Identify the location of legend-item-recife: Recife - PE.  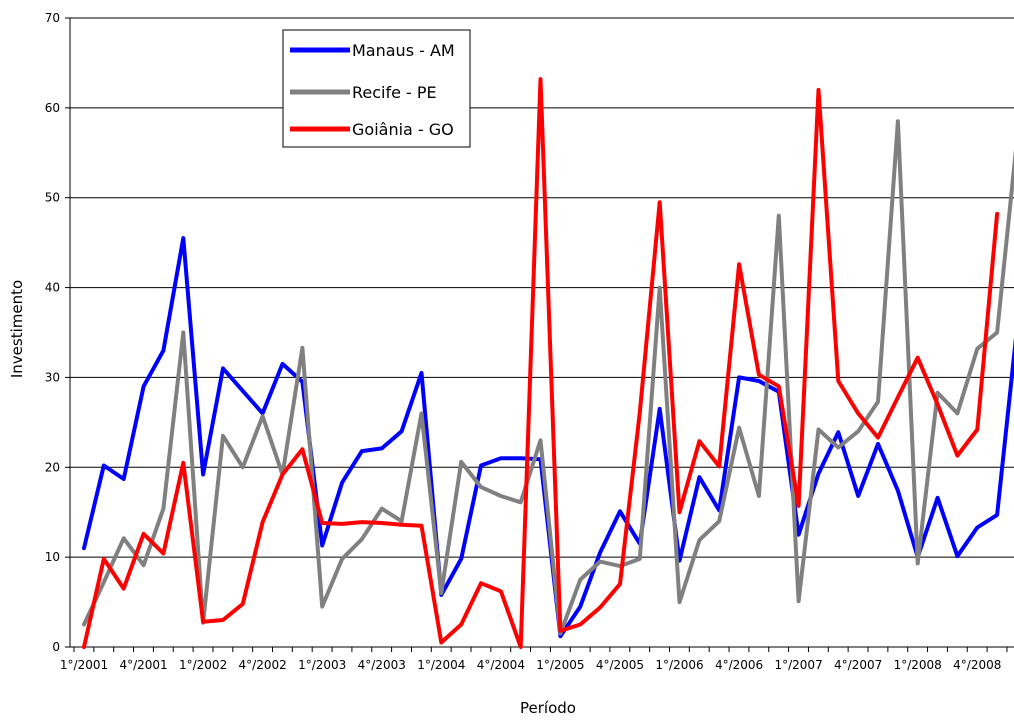
(363, 92).